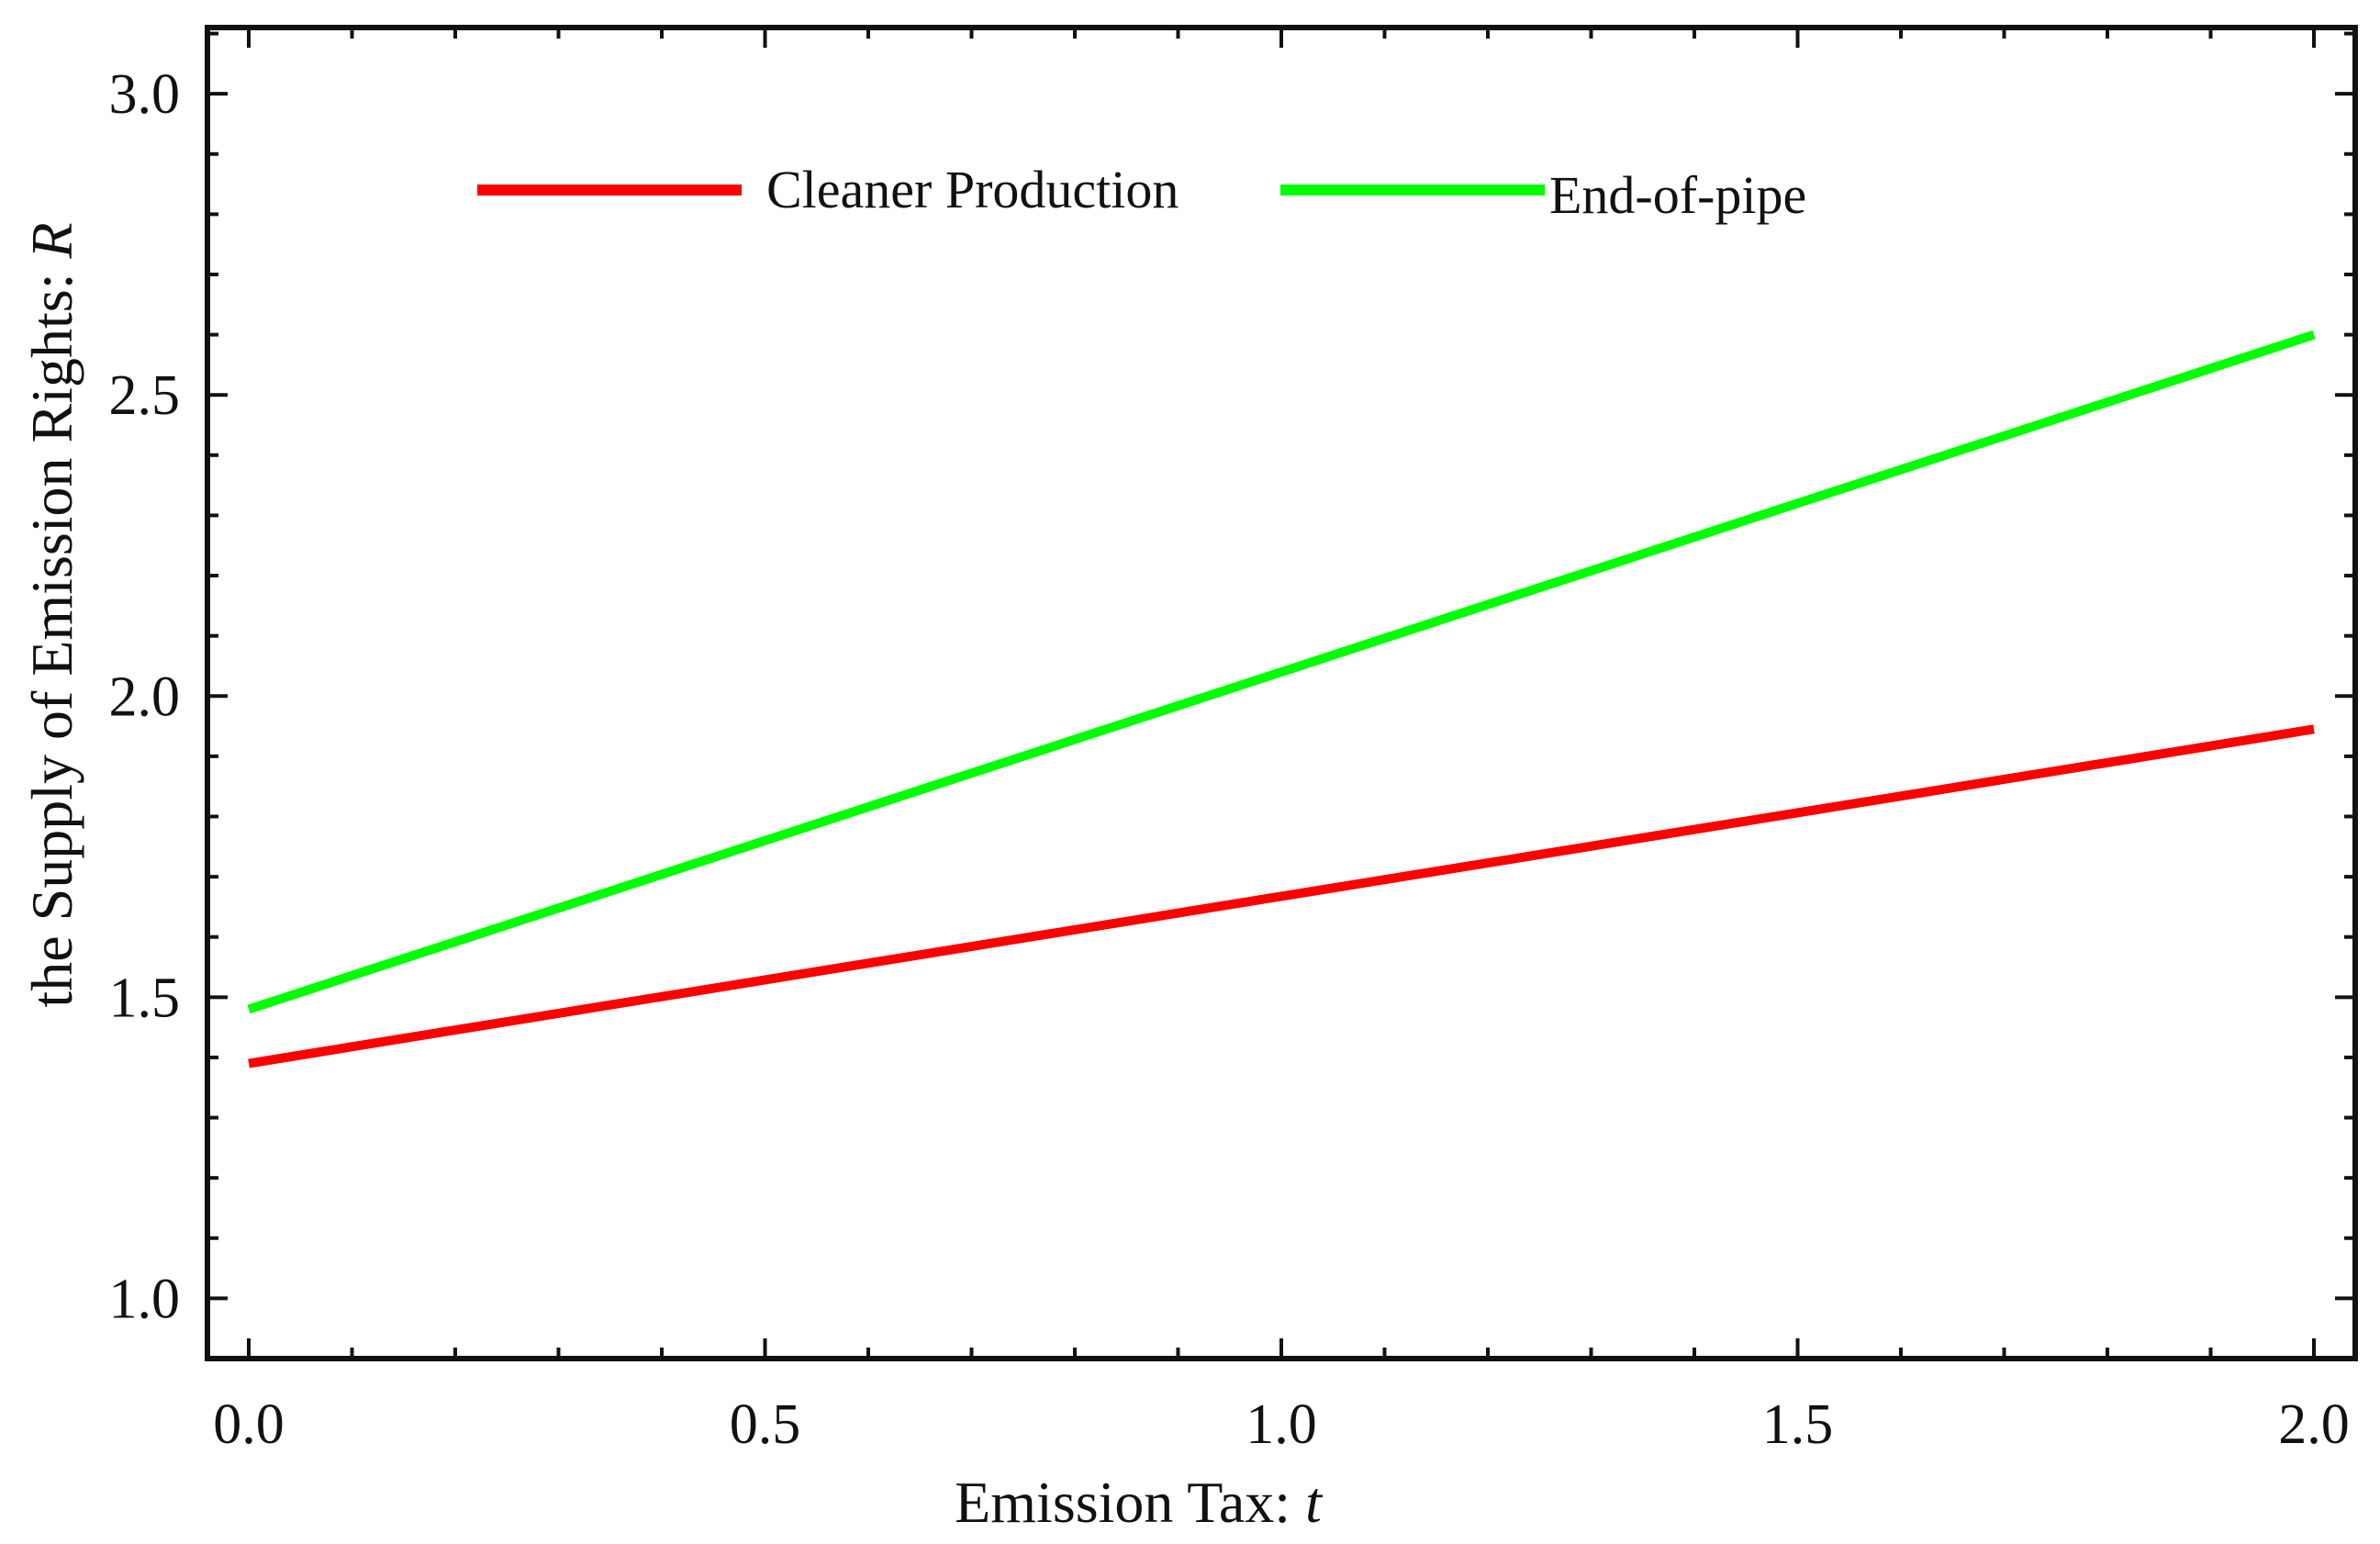  What do you see at coordinates (51, 614) in the screenshot?
I see `y-axis-title: the Supply of Emission Rights: R` at bounding box center [51, 614].